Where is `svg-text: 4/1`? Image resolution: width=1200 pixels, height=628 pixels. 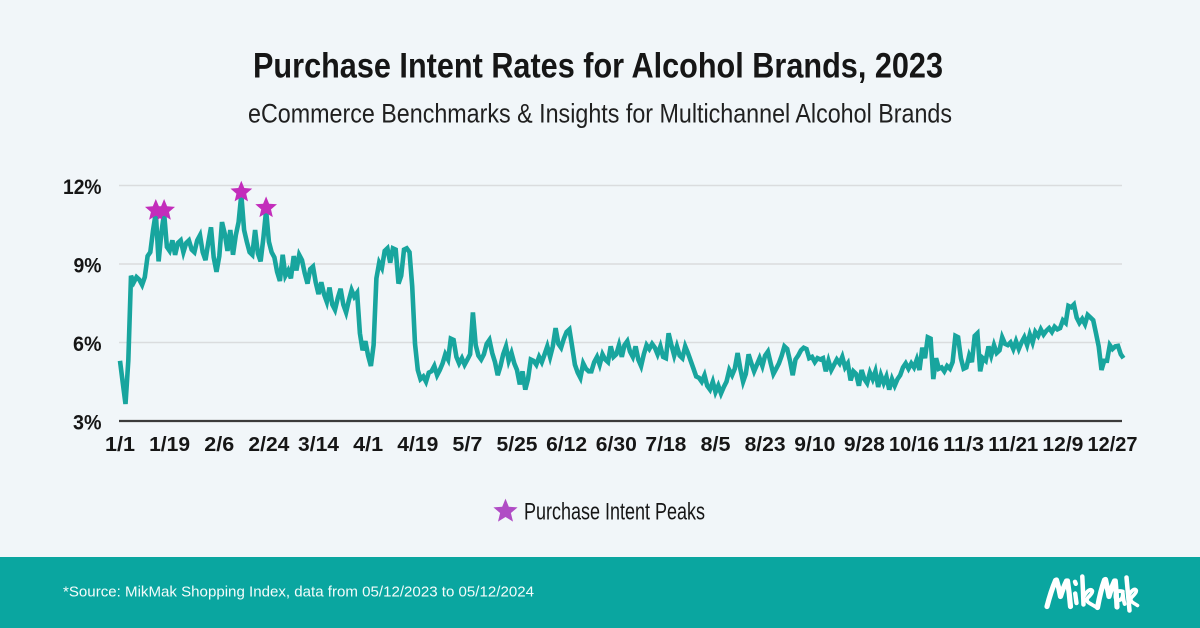 svg-text: 4/1 is located at coordinates (368, 445).